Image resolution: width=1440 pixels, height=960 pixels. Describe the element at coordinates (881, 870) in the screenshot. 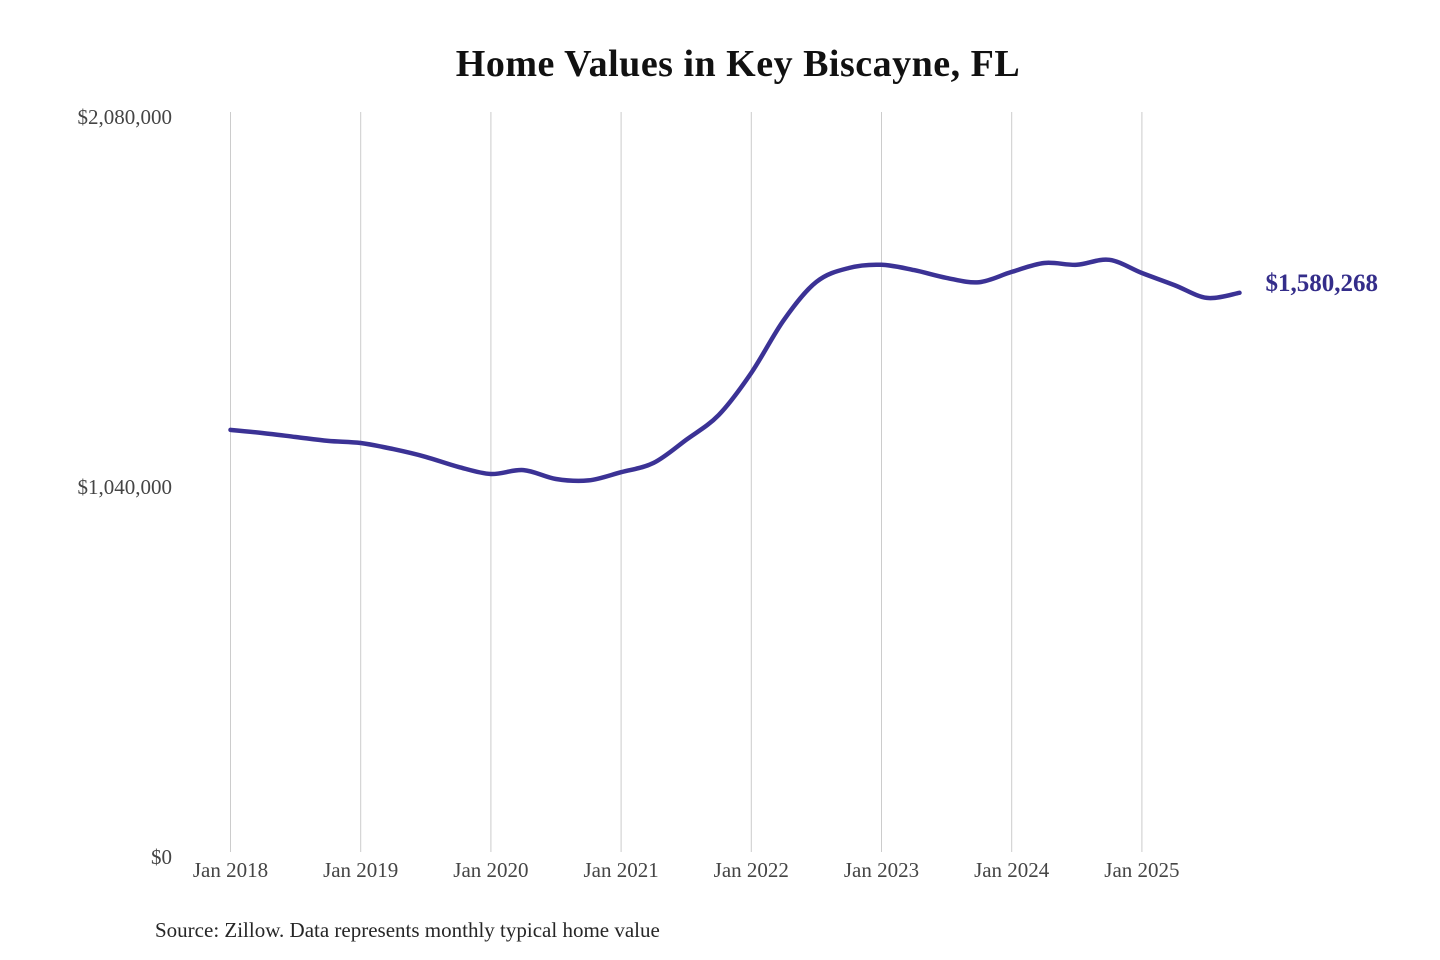

I see `x-axis-tick-label: Jan 2023` at that location.